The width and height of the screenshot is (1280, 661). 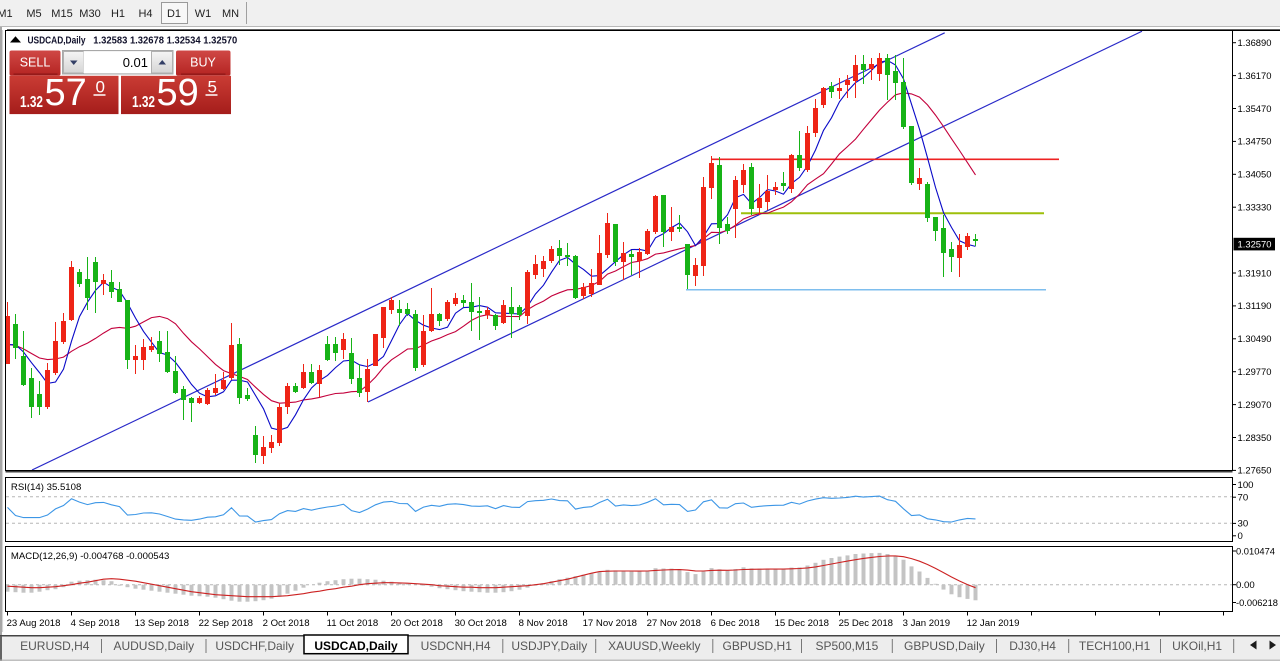 I want to click on svg-text: 1.36890, so click(x=1255, y=43).